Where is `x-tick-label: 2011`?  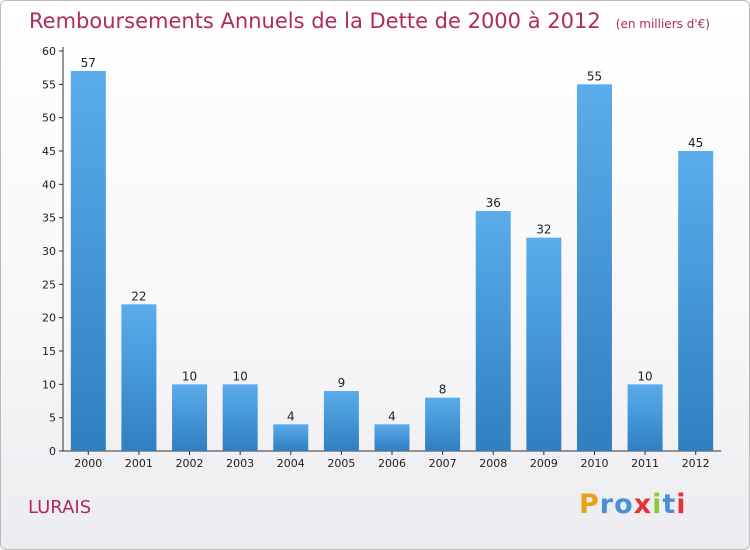
x-tick-label: 2011 is located at coordinates (645, 463).